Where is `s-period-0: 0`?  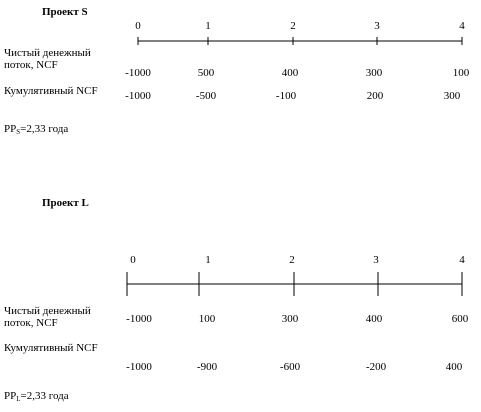 s-period-0: 0 is located at coordinates (138, 26).